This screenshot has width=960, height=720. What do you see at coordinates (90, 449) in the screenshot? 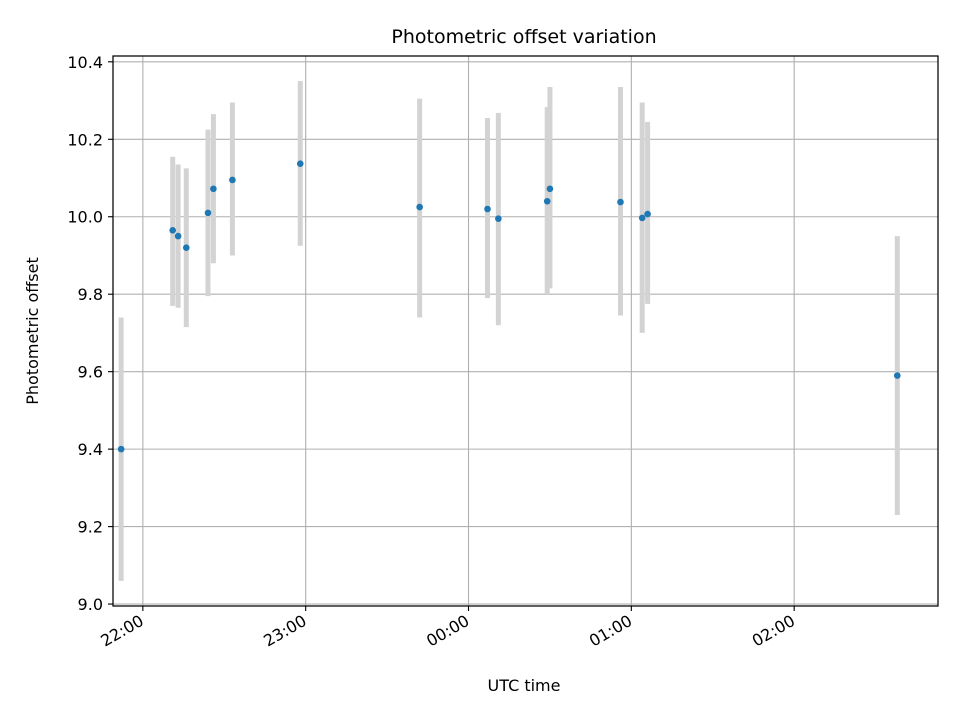
I see `y-tick-label: 9.4` at bounding box center [90, 449].